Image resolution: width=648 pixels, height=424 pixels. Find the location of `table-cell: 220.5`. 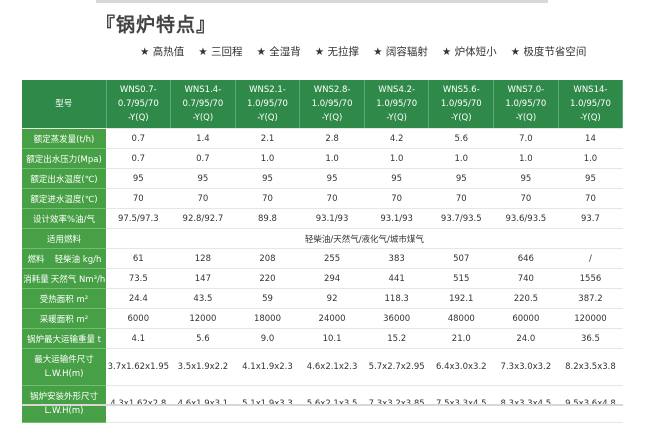

table-cell: 220.5 is located at coordinates (526, 298).